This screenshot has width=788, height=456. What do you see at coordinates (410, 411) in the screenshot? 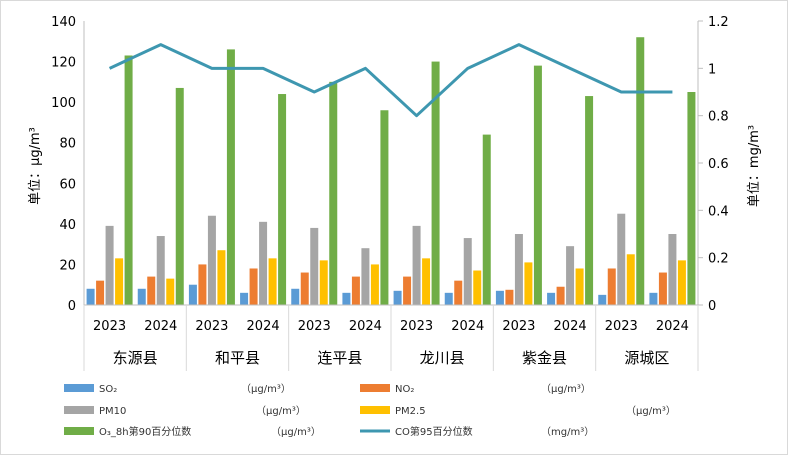
I see `legend-label: PM2.5` at bounding box center [410, 411].